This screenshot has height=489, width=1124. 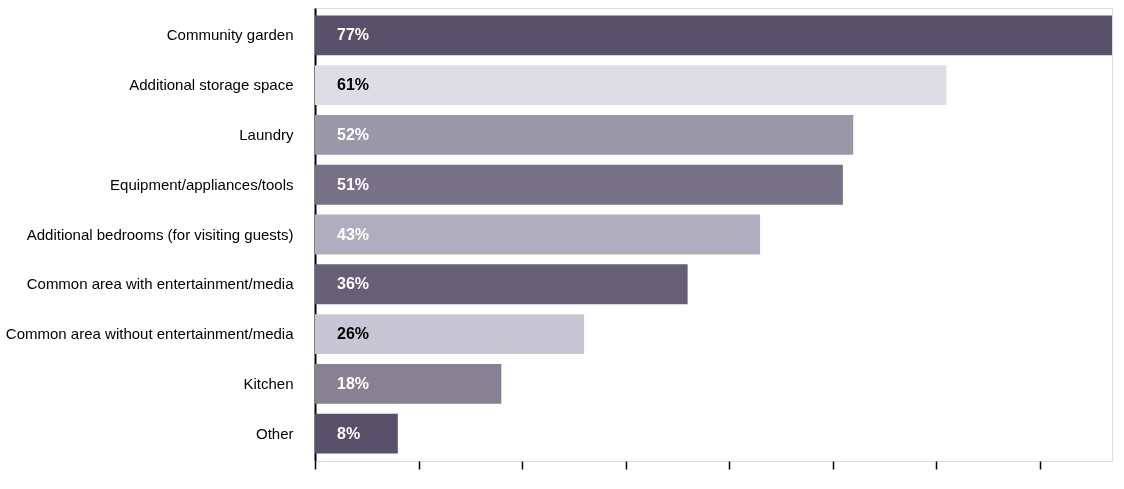 What do you see at coordinates (202, 184) in the screenshot?
I see `y-tick-label: Equipment/appliances/tools` at bounding box center [202, 184].